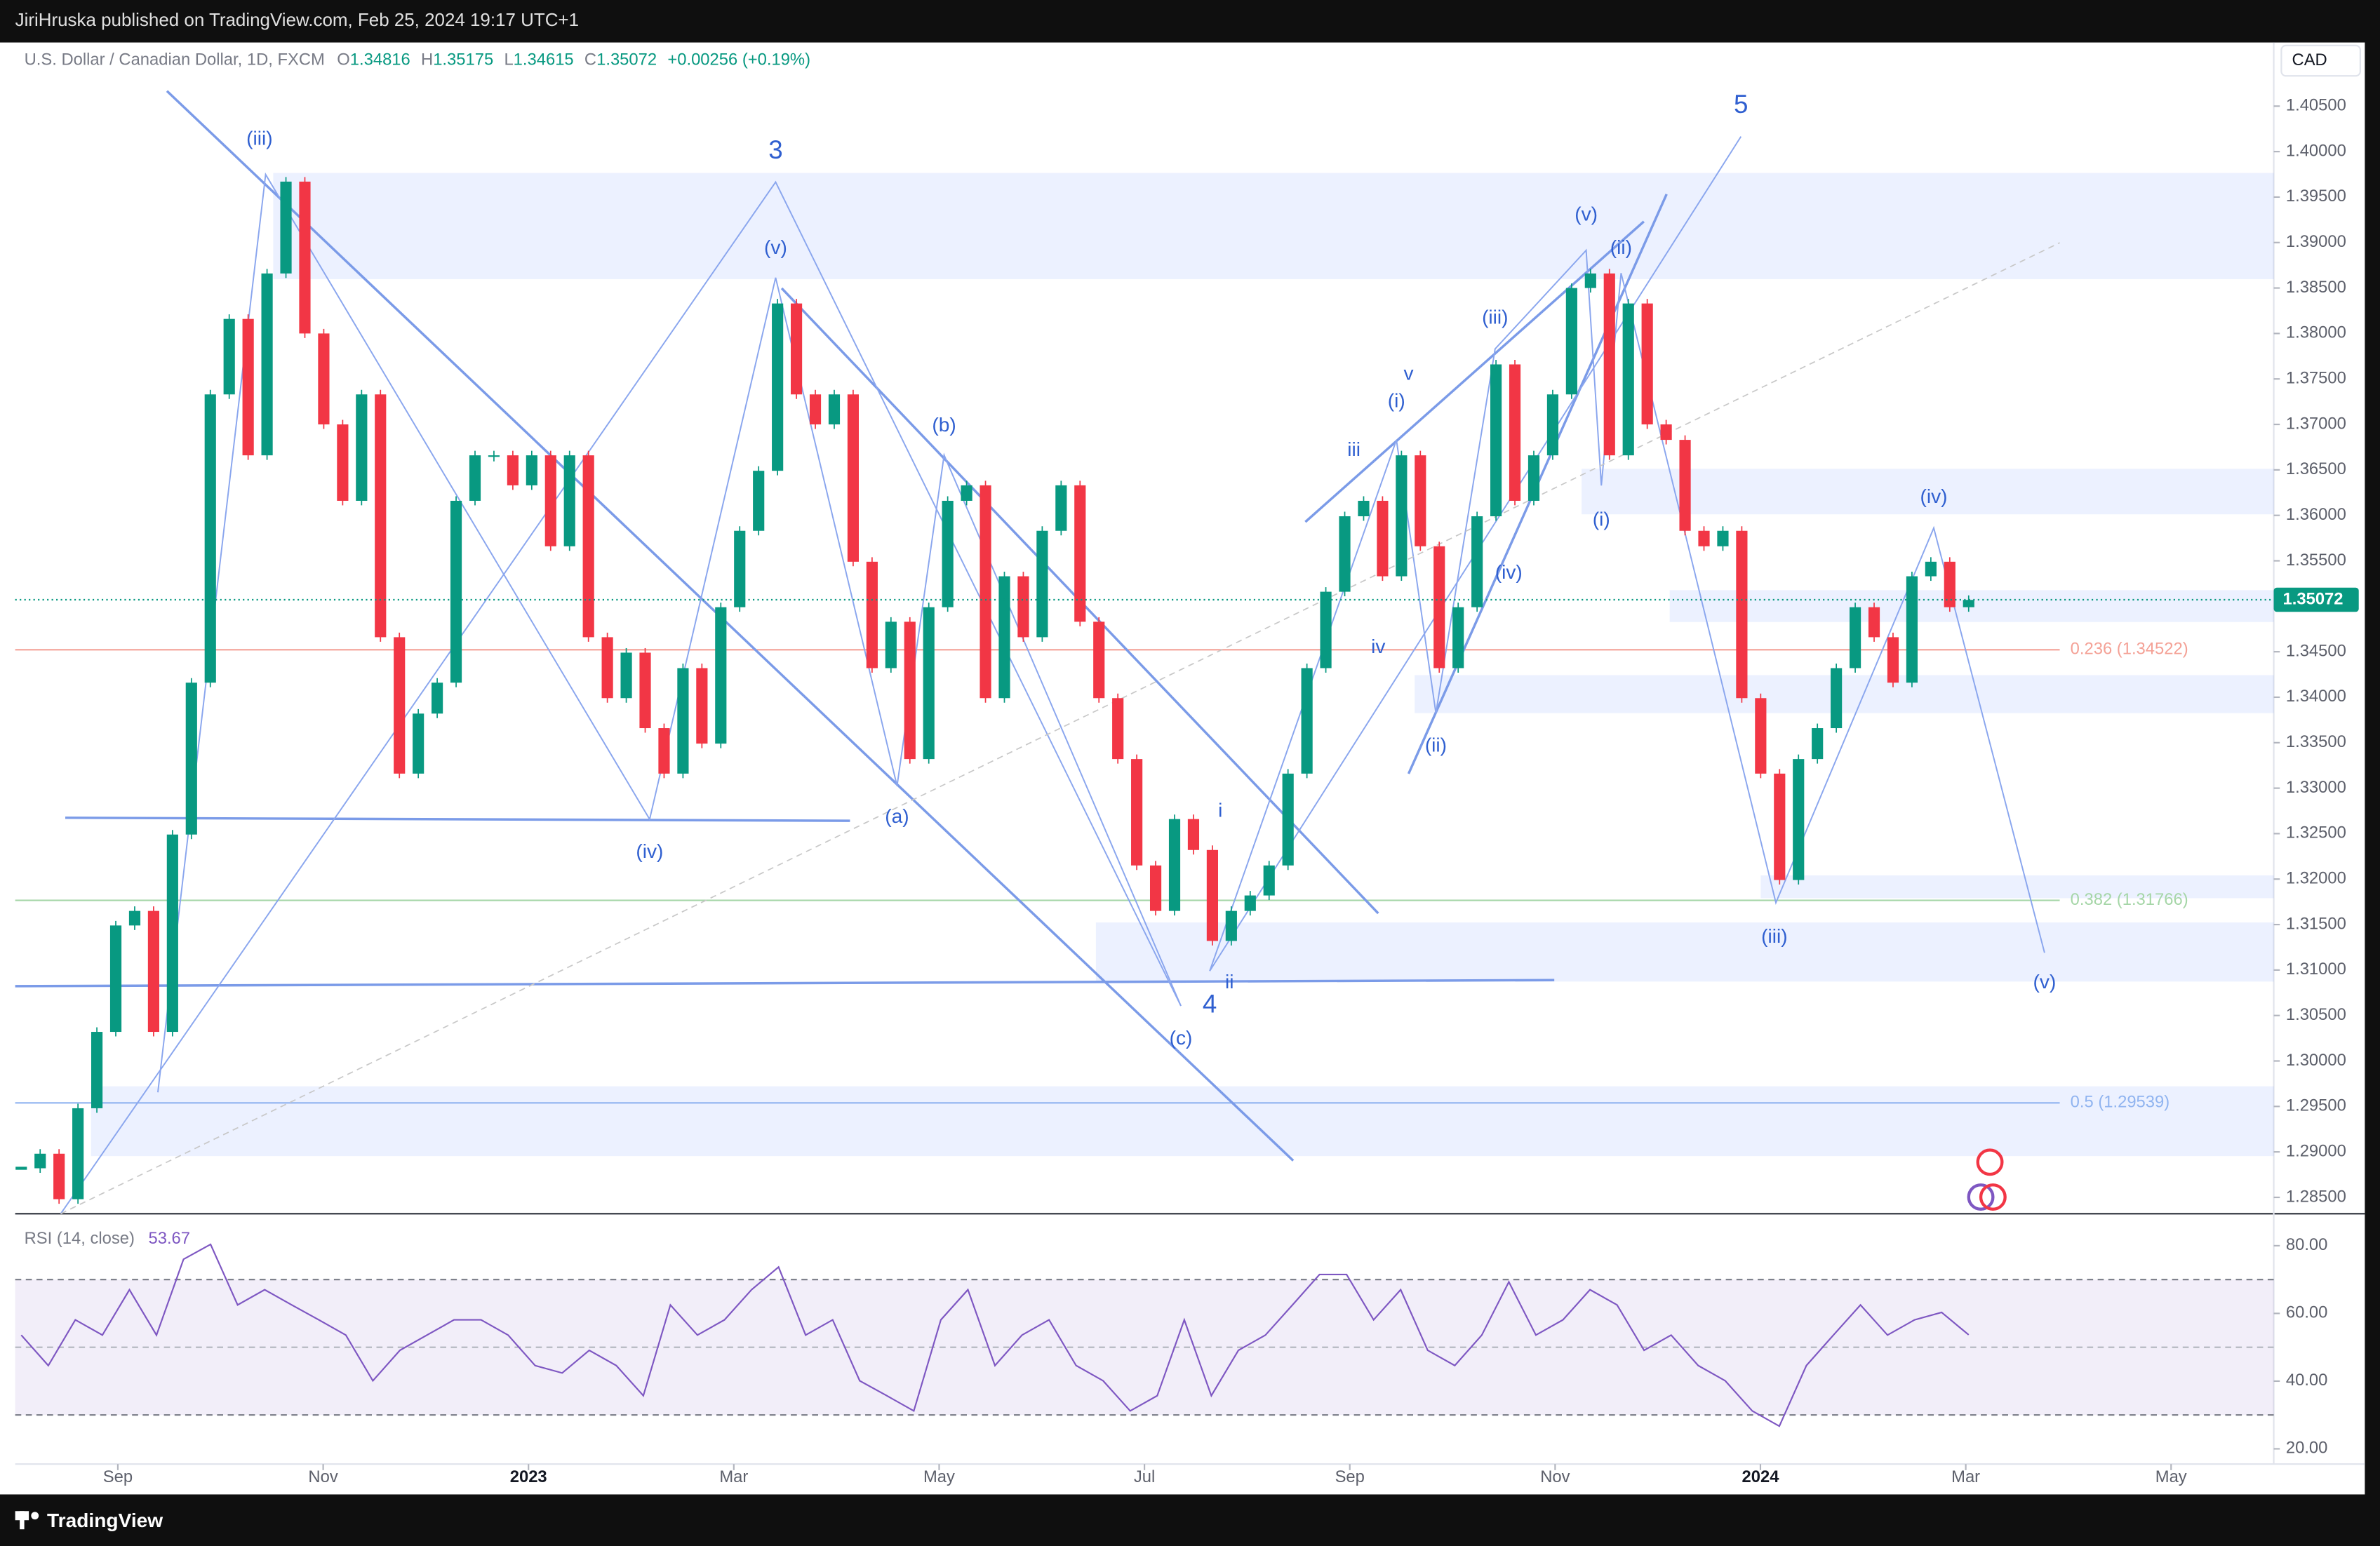  Describe the element at coordinates (2316, 833) in the screenshot. I see `y-tick-label: 1.32500` at that location.